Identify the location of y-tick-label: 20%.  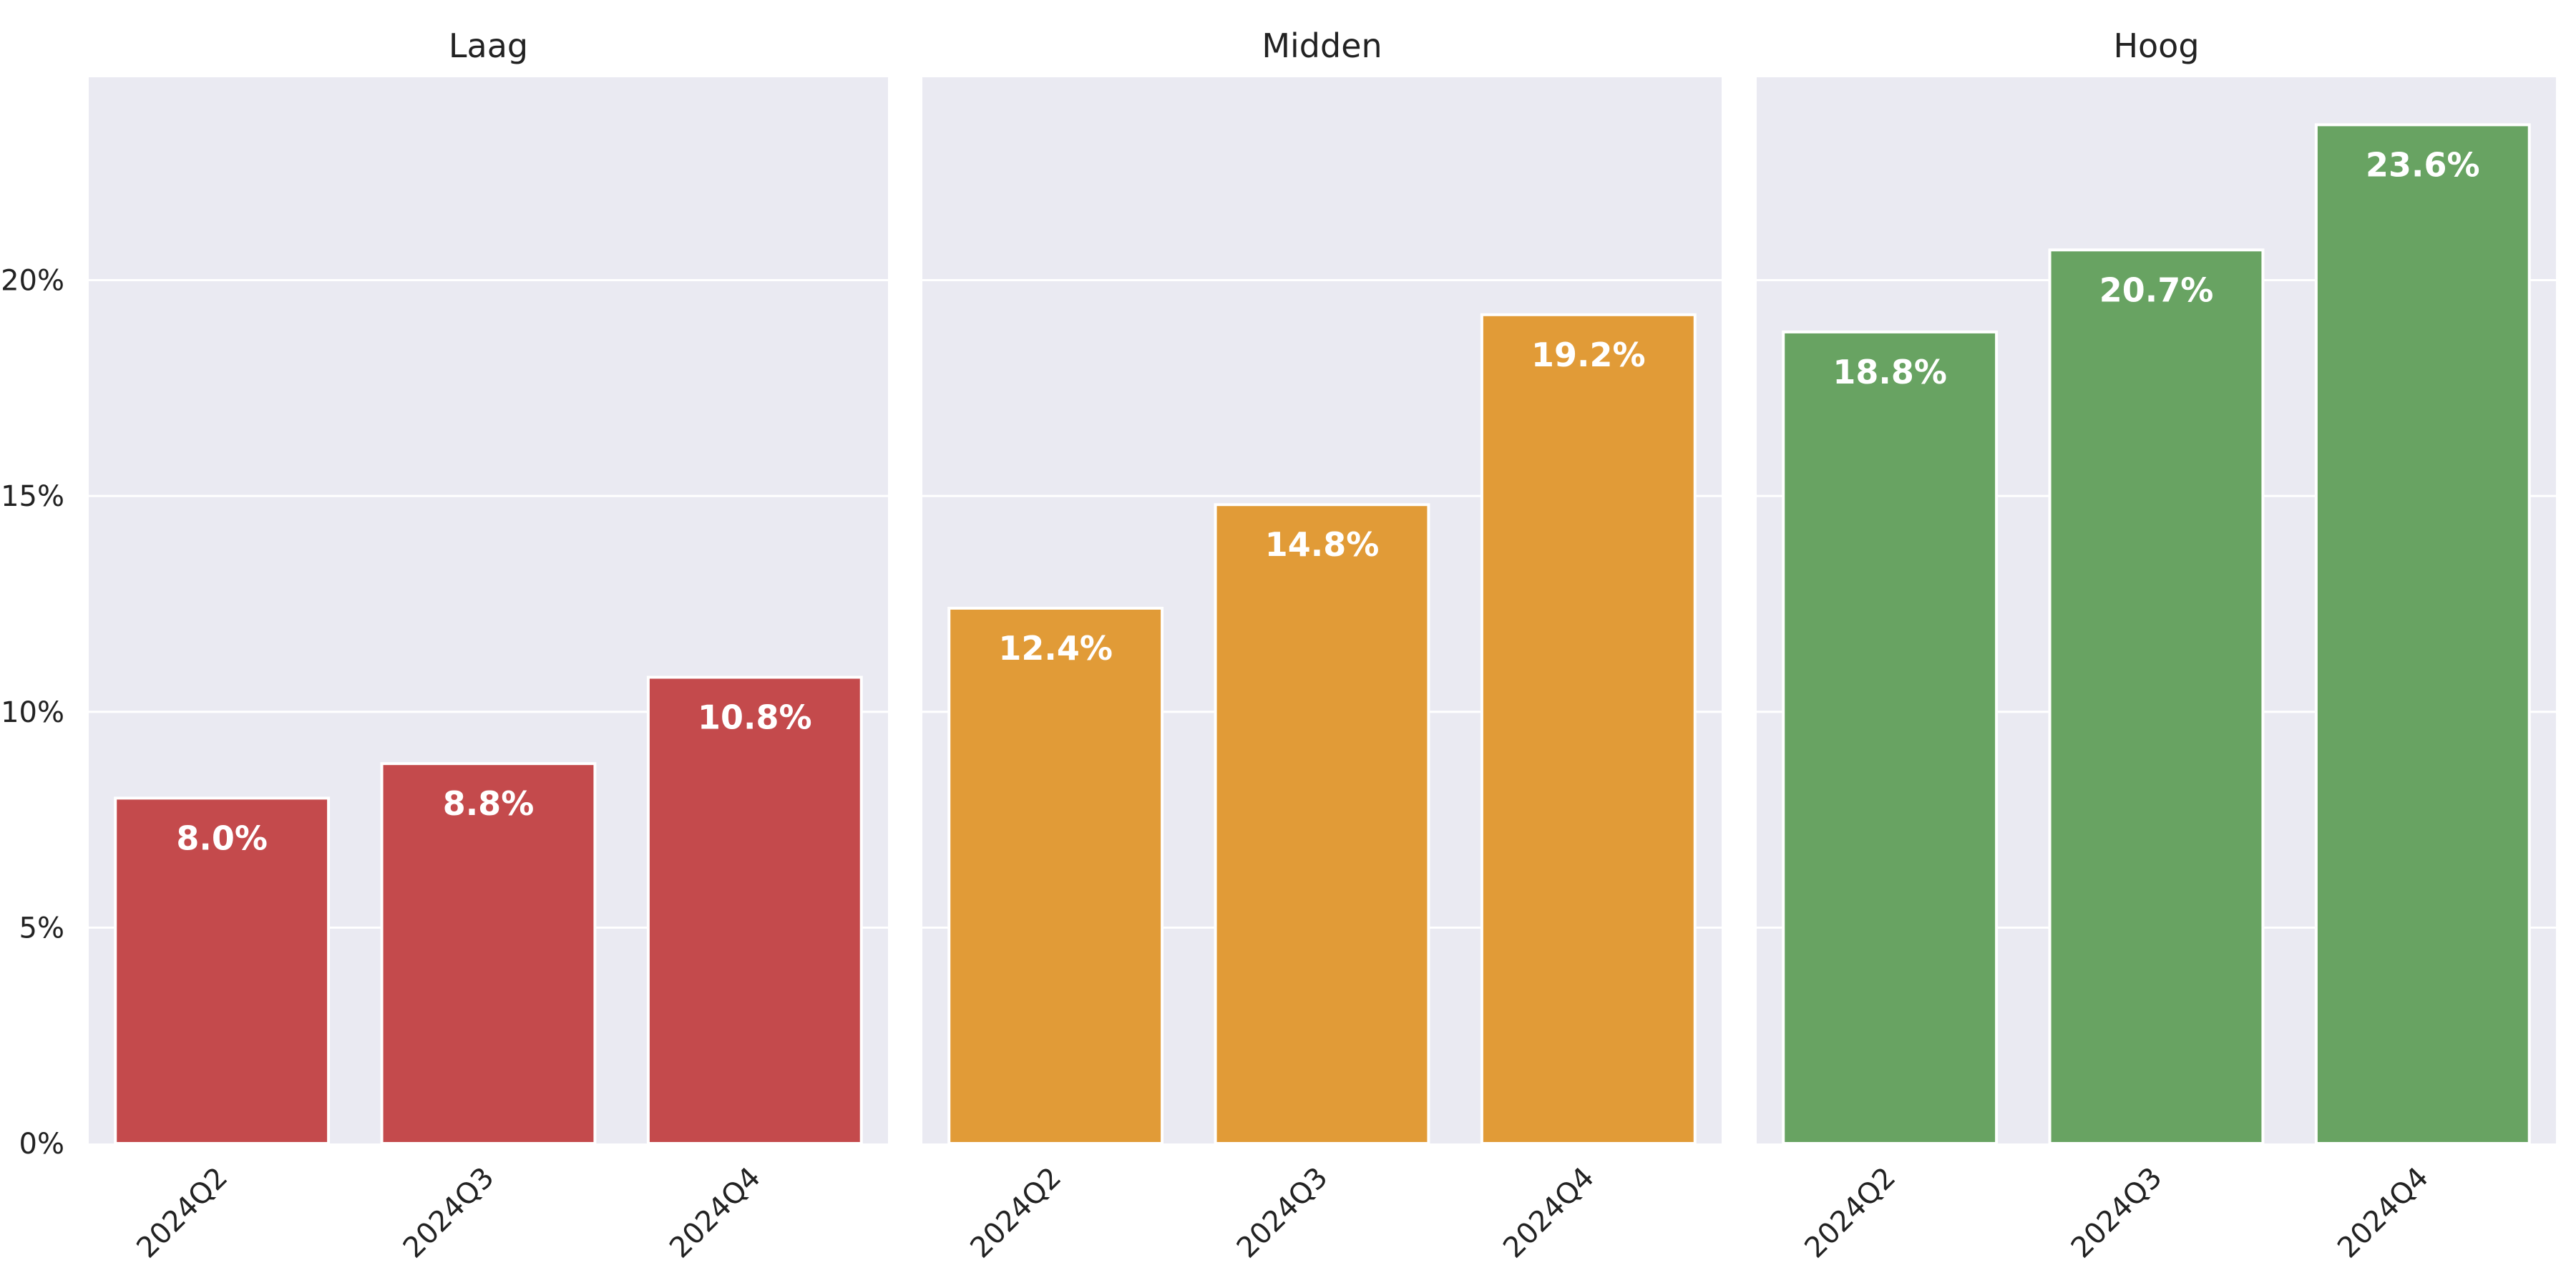
(32, 281).